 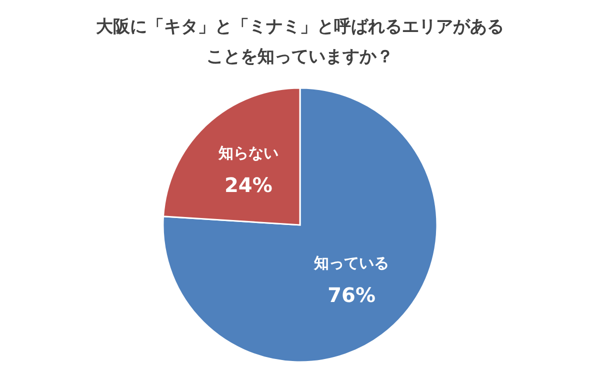 What do you see at coordinates (351, 263) in the screenshot?
I see `slice-label: 知っている` at bounding box center [351, 263].